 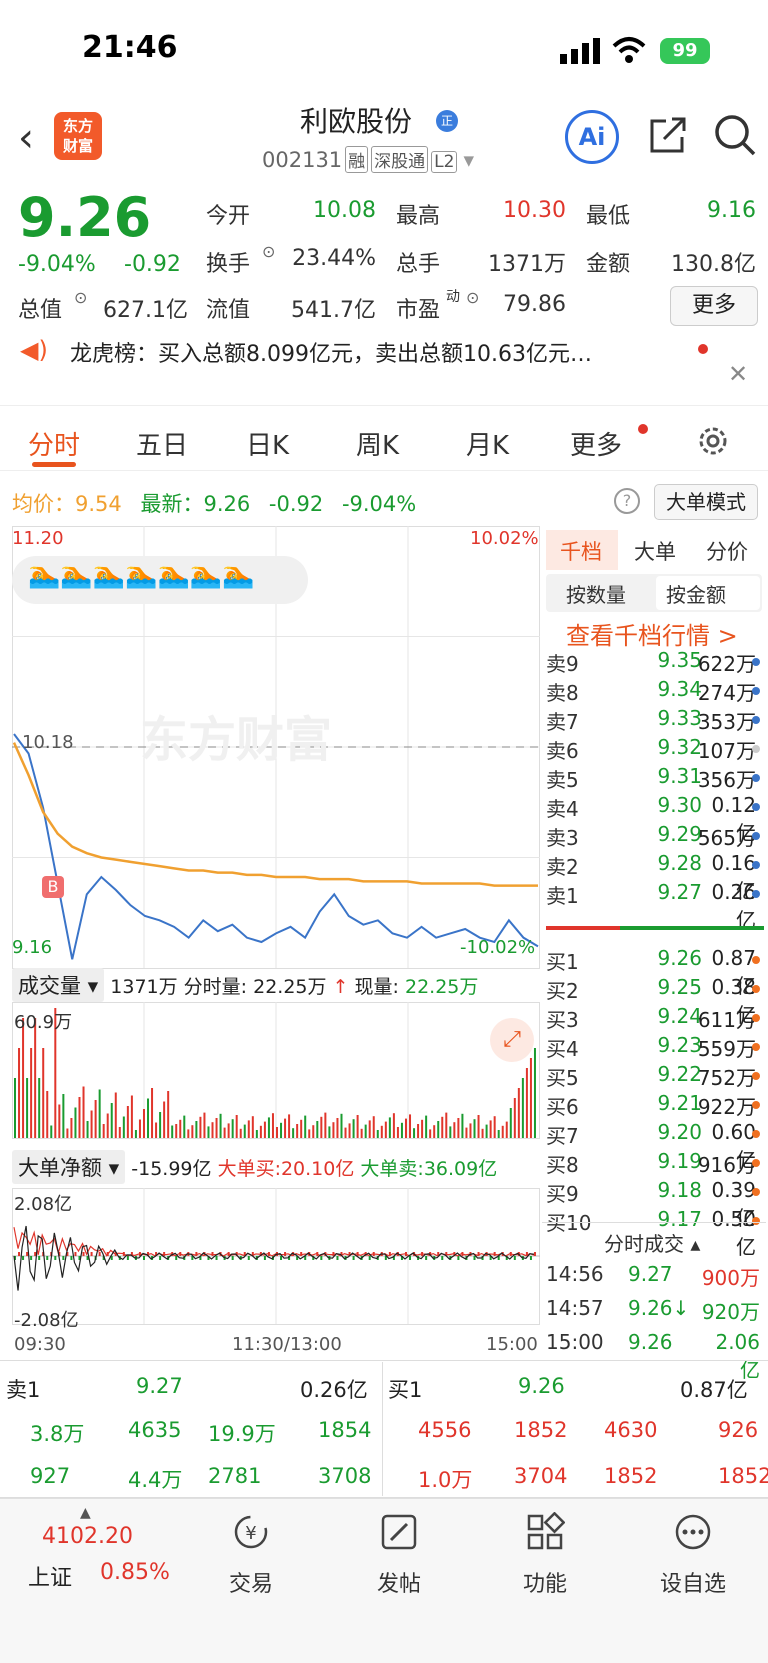 What do you see at coordinates (655, 1018) in the screenshot?
I see `bid-row: 买3 9.24 611万` at bounding box center [655, 1018].